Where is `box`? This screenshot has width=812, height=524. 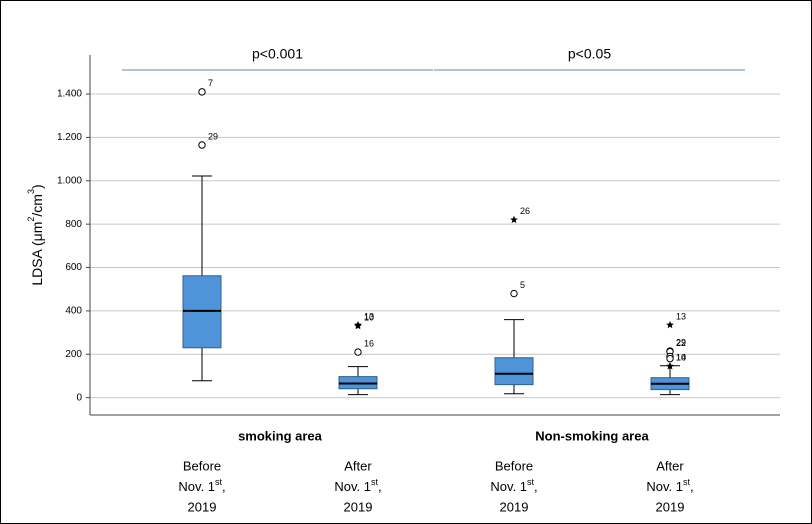
box is located at coordinates (514, 371).